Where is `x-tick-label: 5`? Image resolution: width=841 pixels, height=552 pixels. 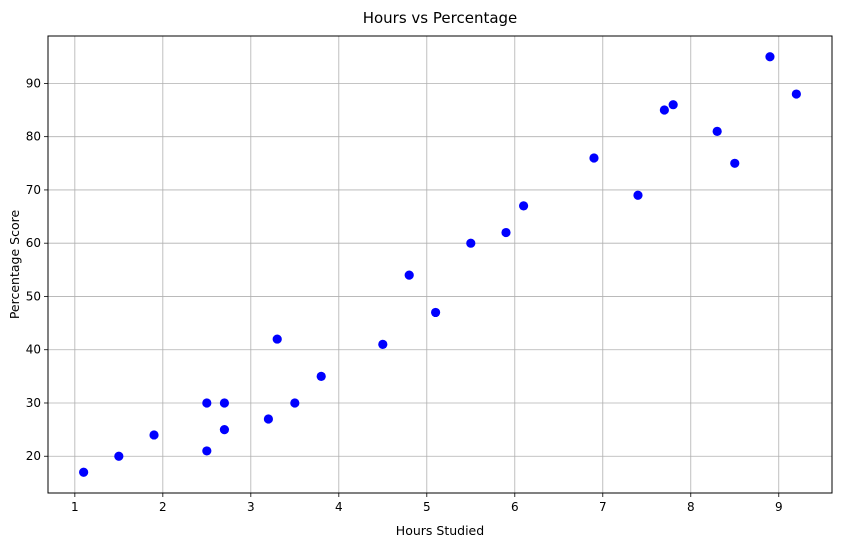
x-tick-label: 5 is located at coordinates (427, 507).